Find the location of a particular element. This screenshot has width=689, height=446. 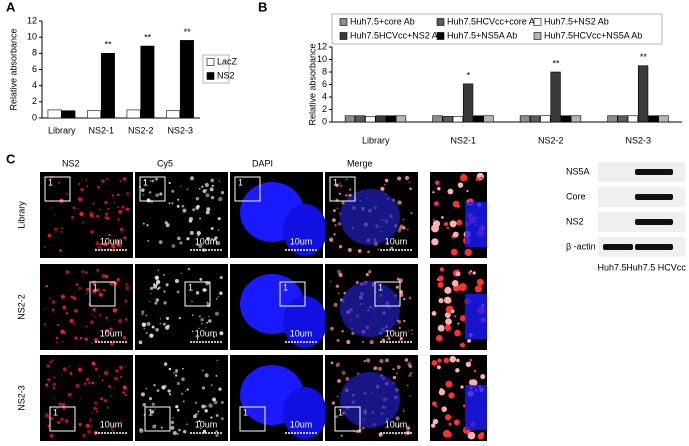

x-tick-label: NS2-2 is located at coordinates (551, 140).